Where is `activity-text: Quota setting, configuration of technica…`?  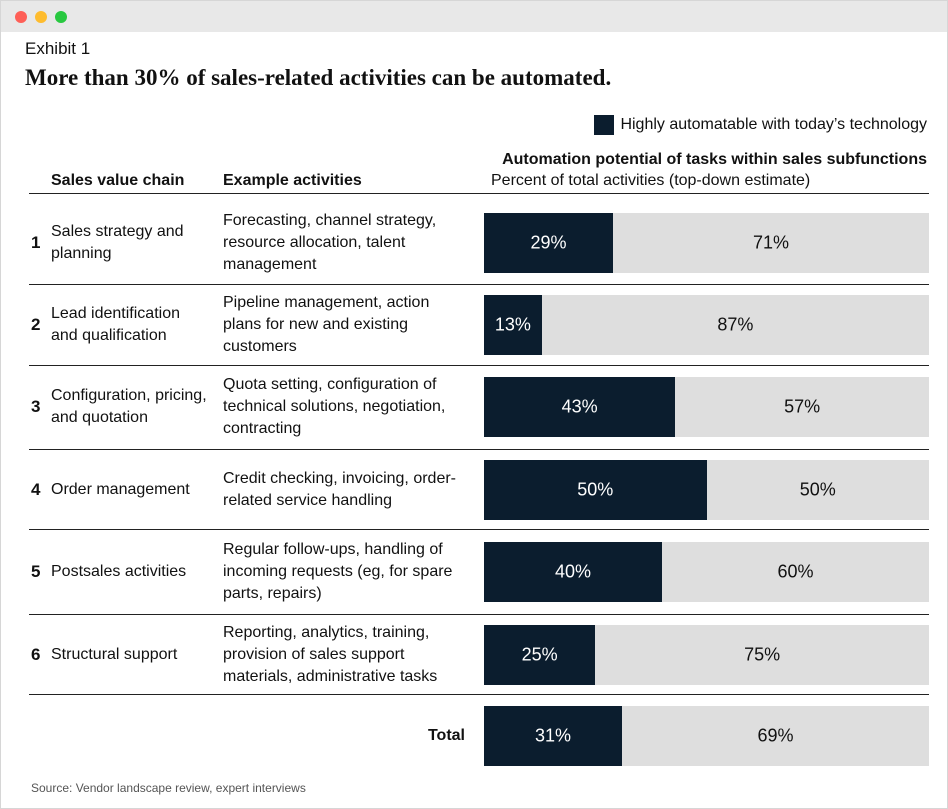
activity-text: Quota setting, configuration of technica… is located at coordinates (334, 406).